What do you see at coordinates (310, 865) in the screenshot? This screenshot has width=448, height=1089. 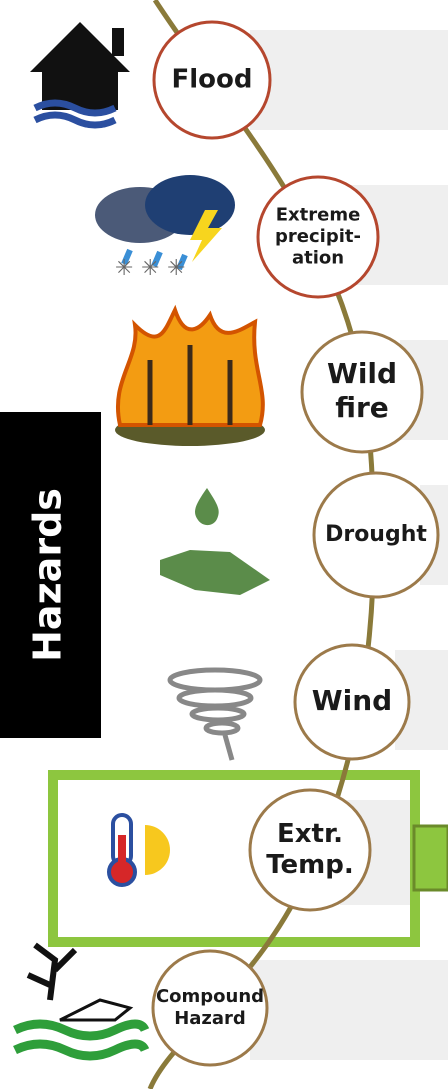 I see `hazard-label: Temp.` at bounding box center [310, 865].